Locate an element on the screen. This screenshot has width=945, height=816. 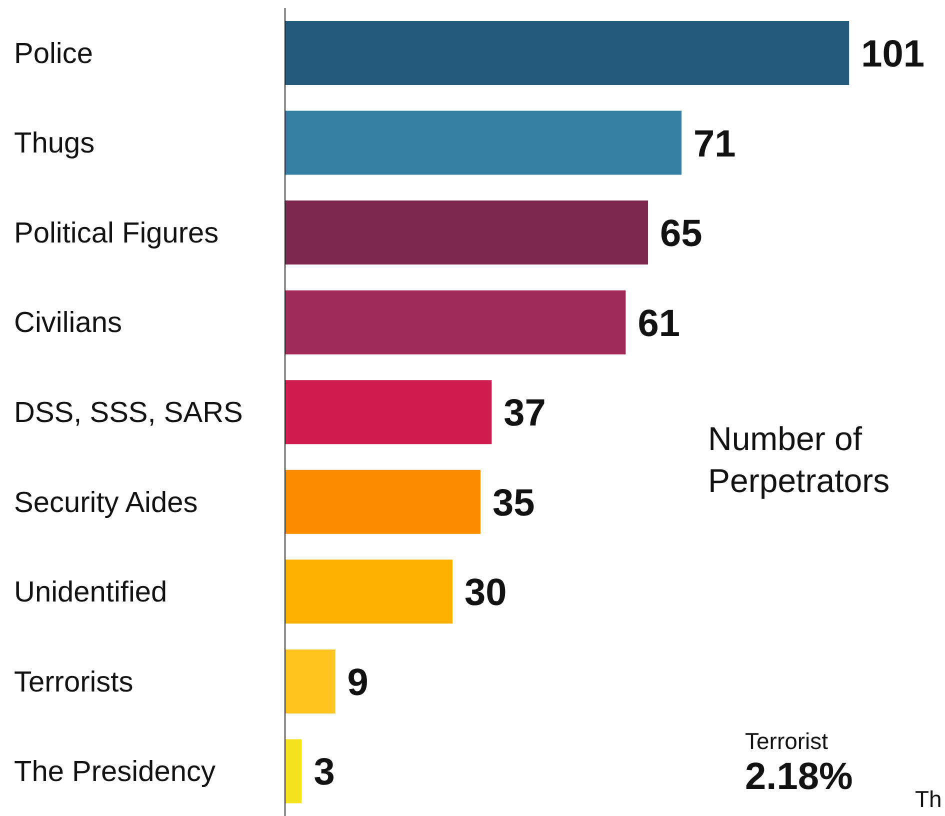
data-label: 9 is located at coordinates (357, 683).